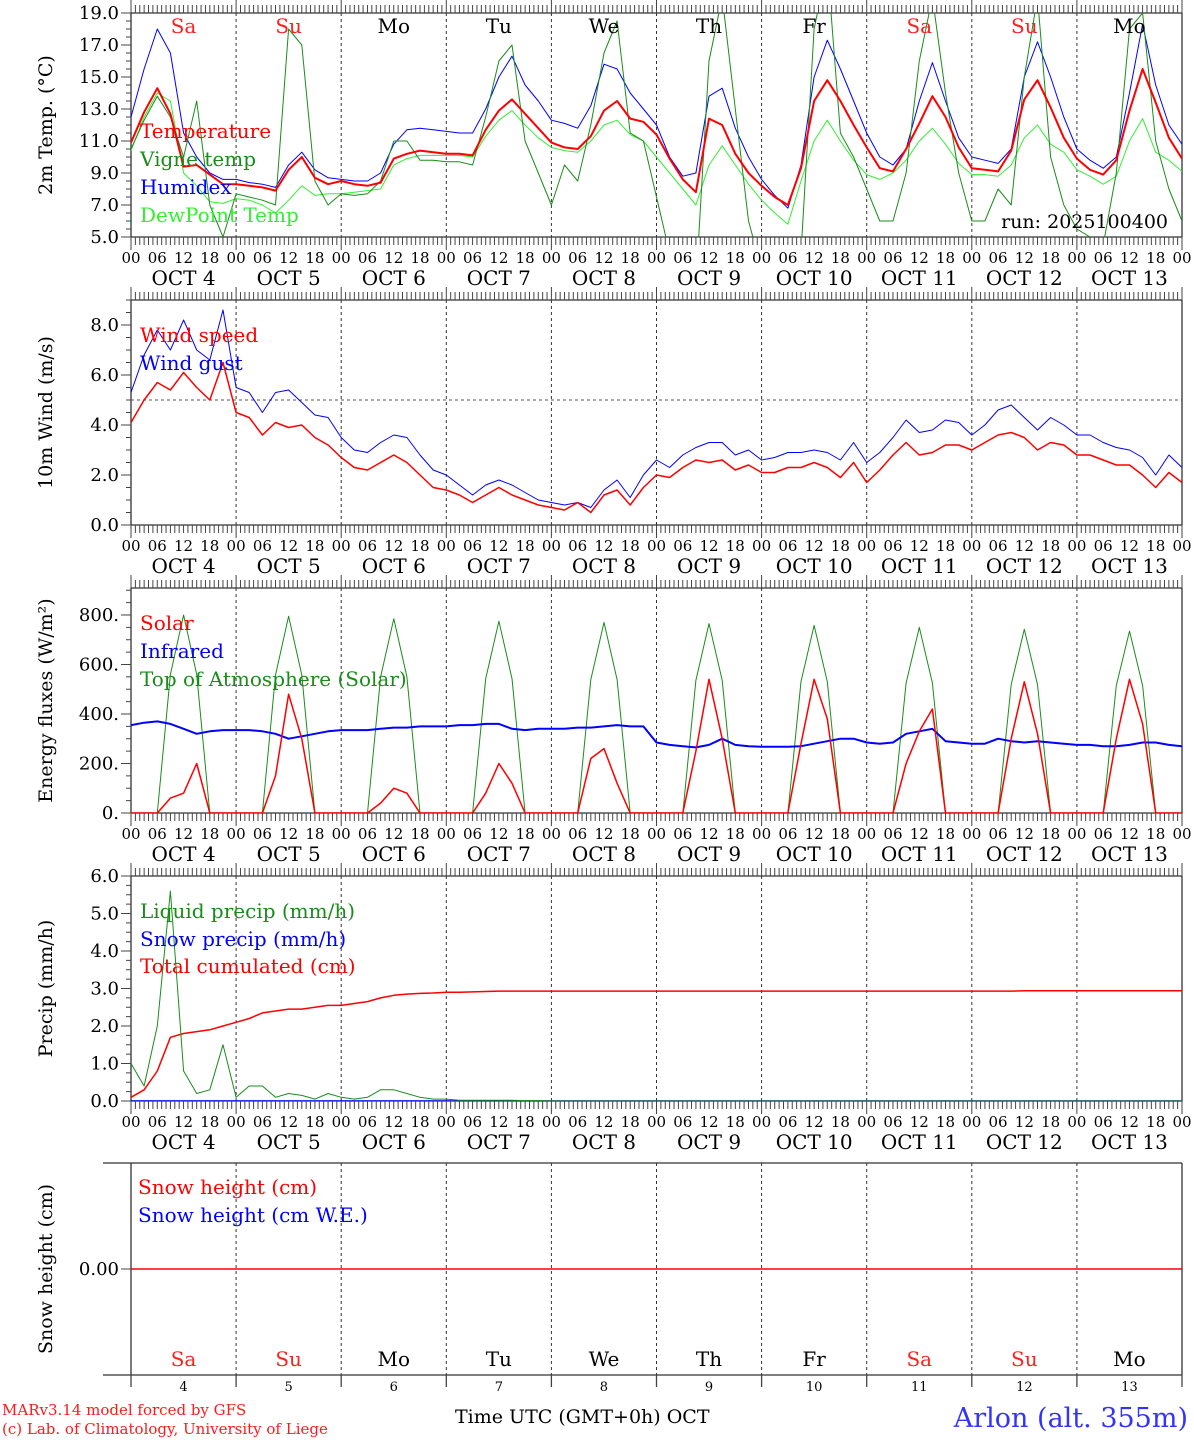 The image size is (1194, 1440). What do you see at coordinates (104, 325) in the screenshot?
I see `y-tick-label: 8.0` at bounding box center [104, 325].